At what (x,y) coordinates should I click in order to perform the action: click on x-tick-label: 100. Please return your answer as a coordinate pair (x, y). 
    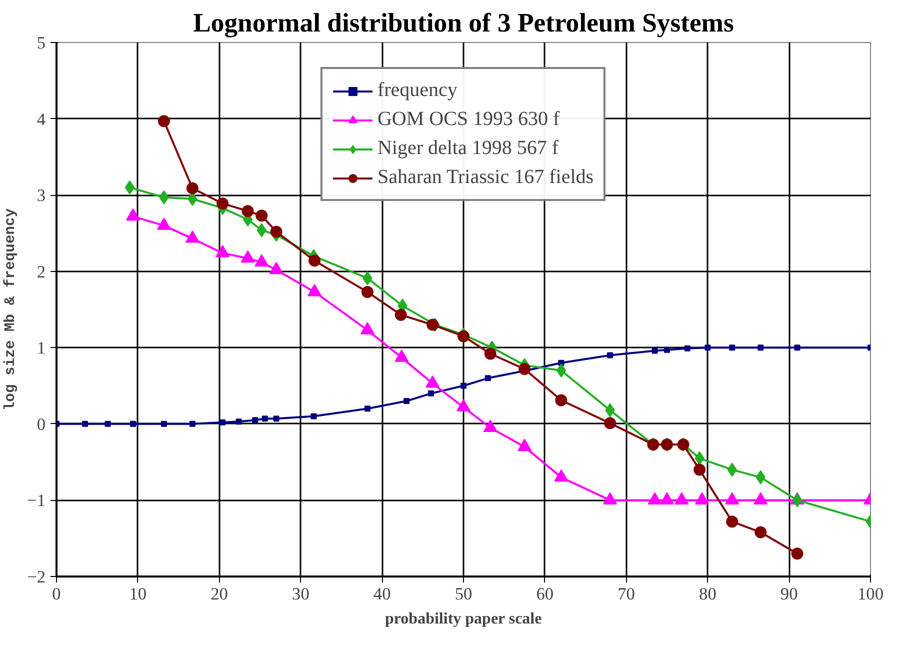
    Looking at the image, I should click on (871, 594).